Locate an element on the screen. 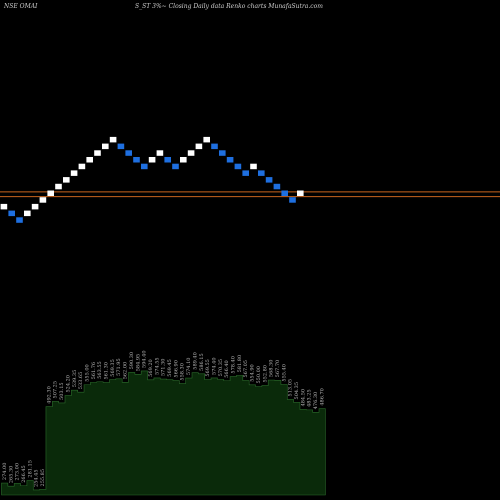 The image size is (500, 500). volume-label: 566.40 is located at coordinates (227, 369).